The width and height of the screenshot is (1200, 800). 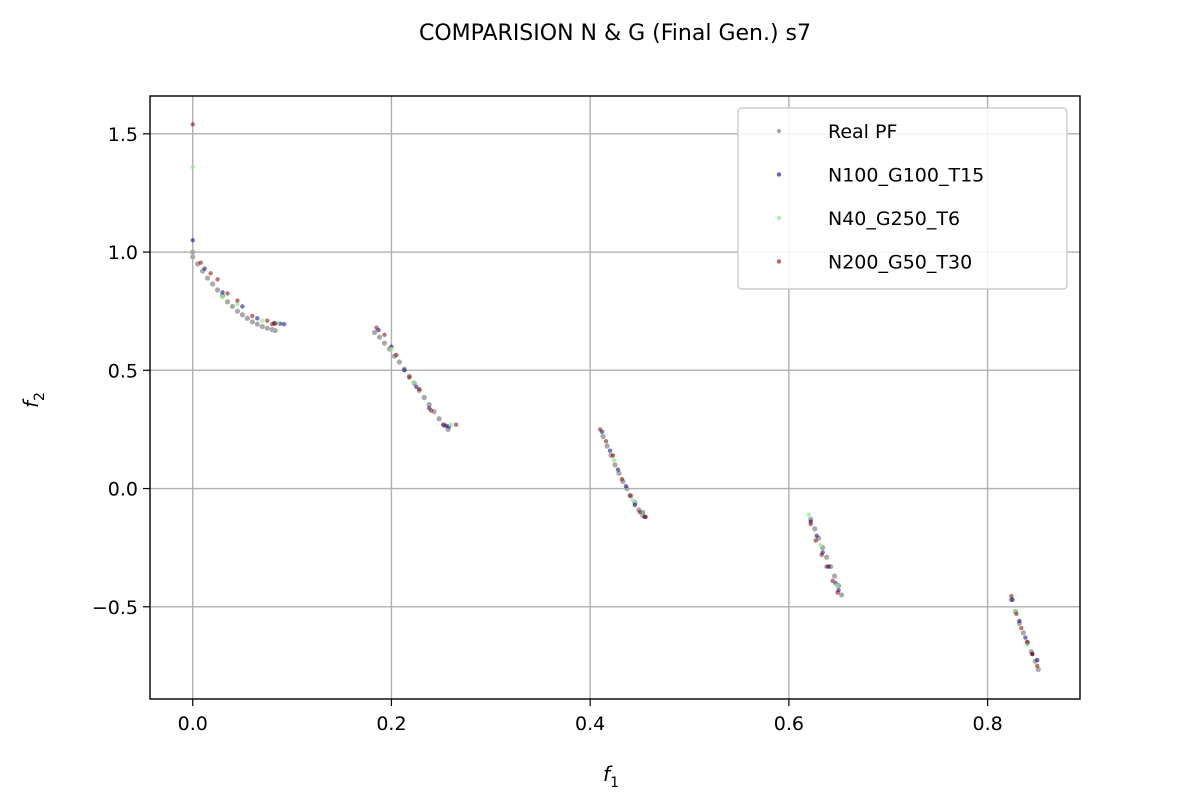 What do you see at coordinates (590, 724) in the screenshot?
I see `x-tick-label: 0.4` at bounding box center [590, 724].